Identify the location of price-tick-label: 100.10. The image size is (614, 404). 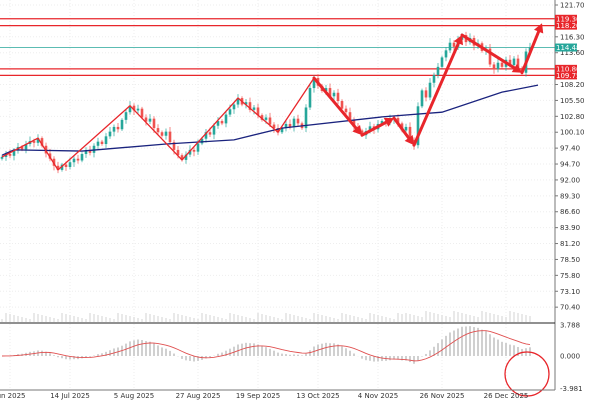
(572, 133).